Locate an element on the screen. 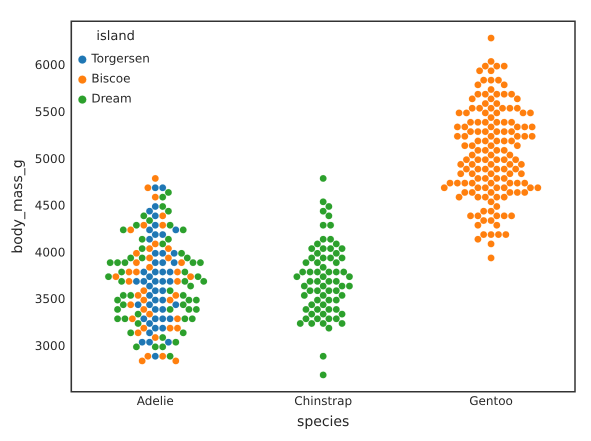 Image resolution: width=591 pixels, height=441 pixels. y-tick-label: 4500 is located at coordinates (50, 205).